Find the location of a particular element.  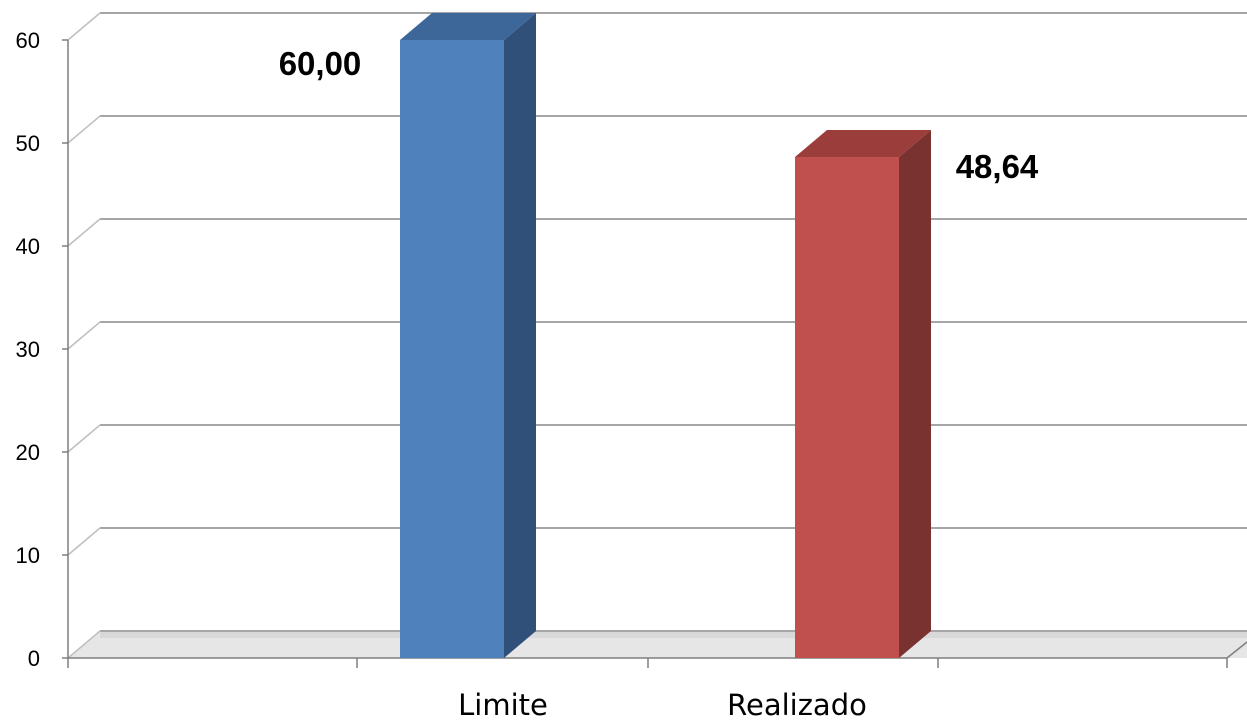

y-tick-label: 20 is located at coordinates (28, 452).